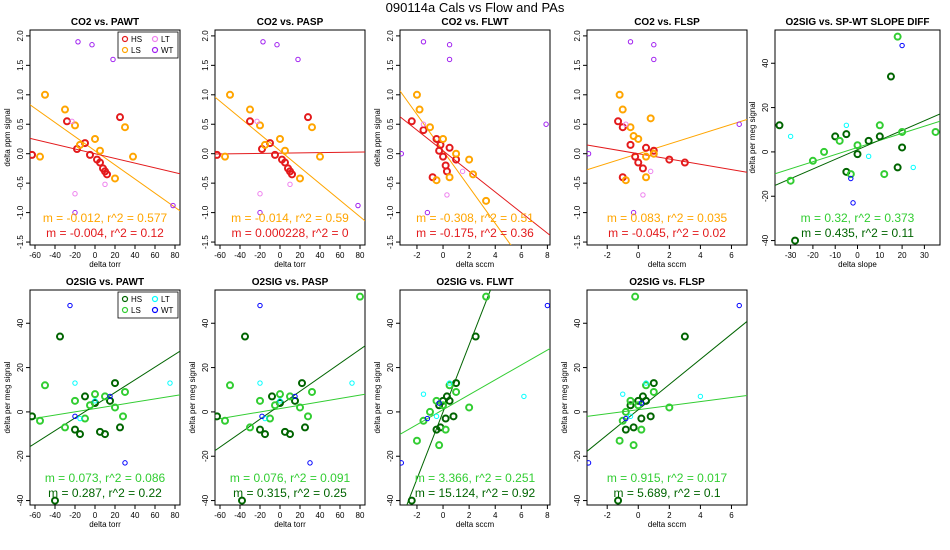 The height and width of the screenshot is (550, 950). What do you see at coordinates (20, 124) in the screenshot?
I see `y-tick-label: 0.5` at bounding box center [20, 124].